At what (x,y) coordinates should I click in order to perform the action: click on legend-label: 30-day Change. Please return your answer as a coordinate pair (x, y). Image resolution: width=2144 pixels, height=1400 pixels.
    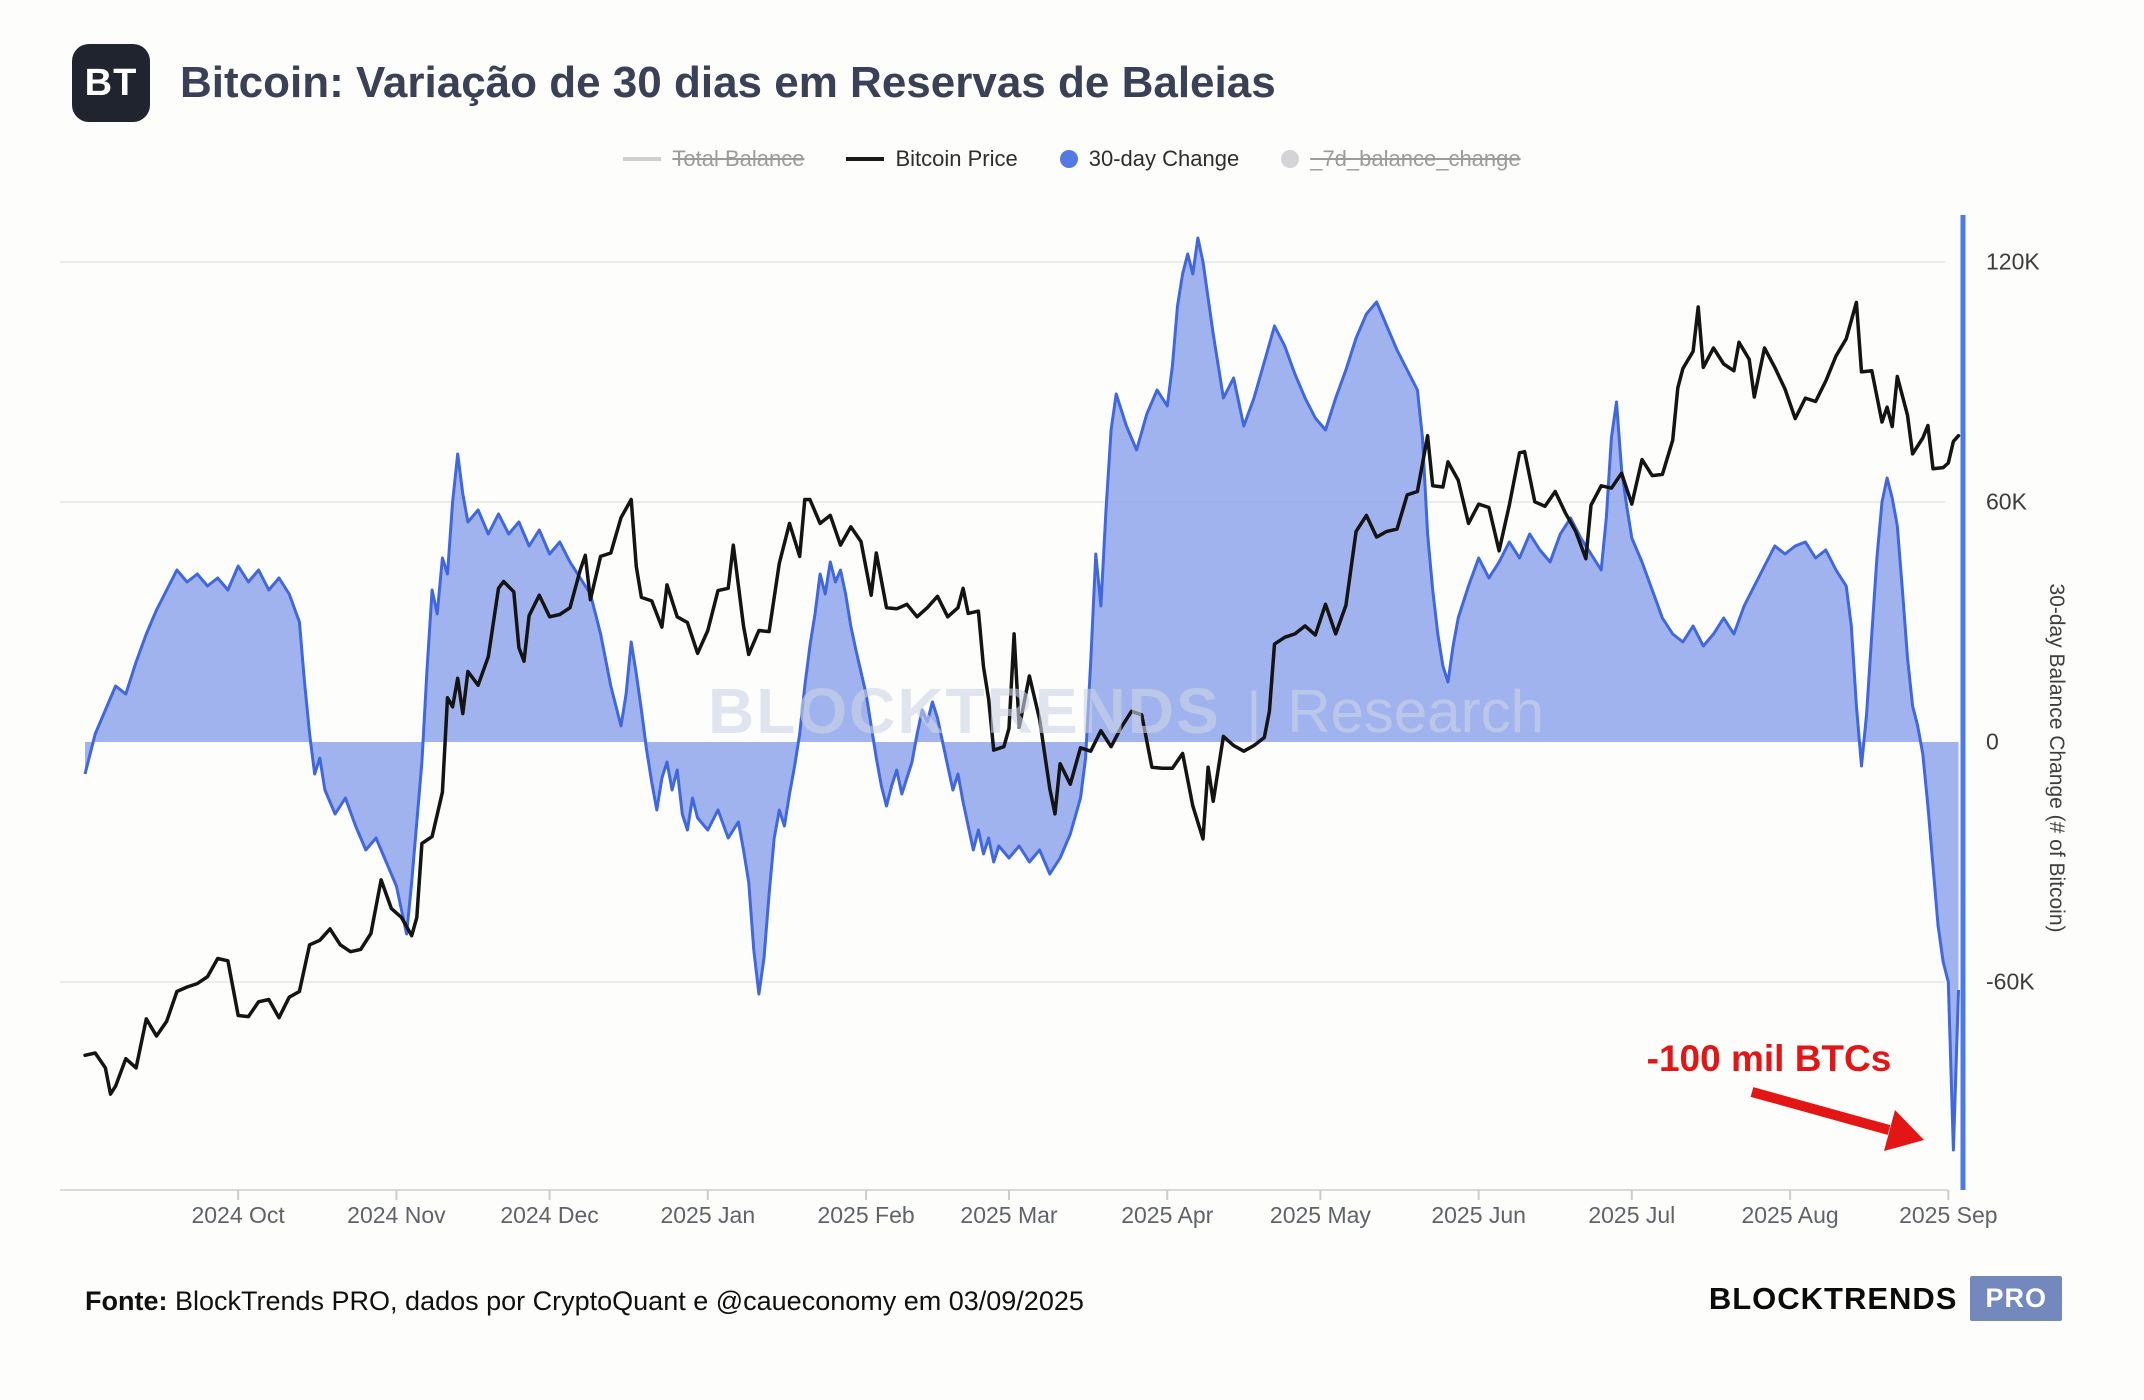
    Looking at the image, I should click on (1164, 158).